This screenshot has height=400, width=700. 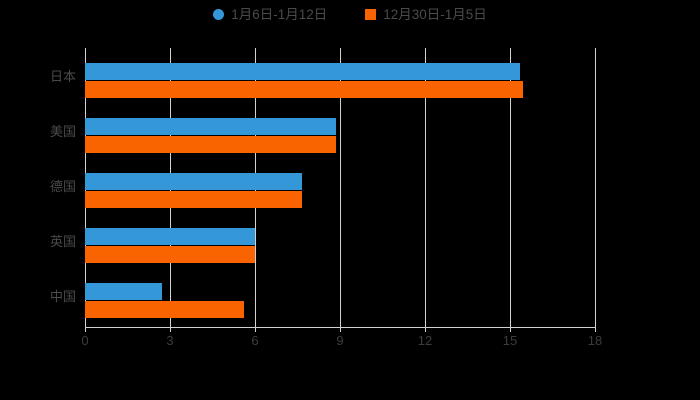 I want to click on bar-日本-series-0, so click(x=302, y=71).